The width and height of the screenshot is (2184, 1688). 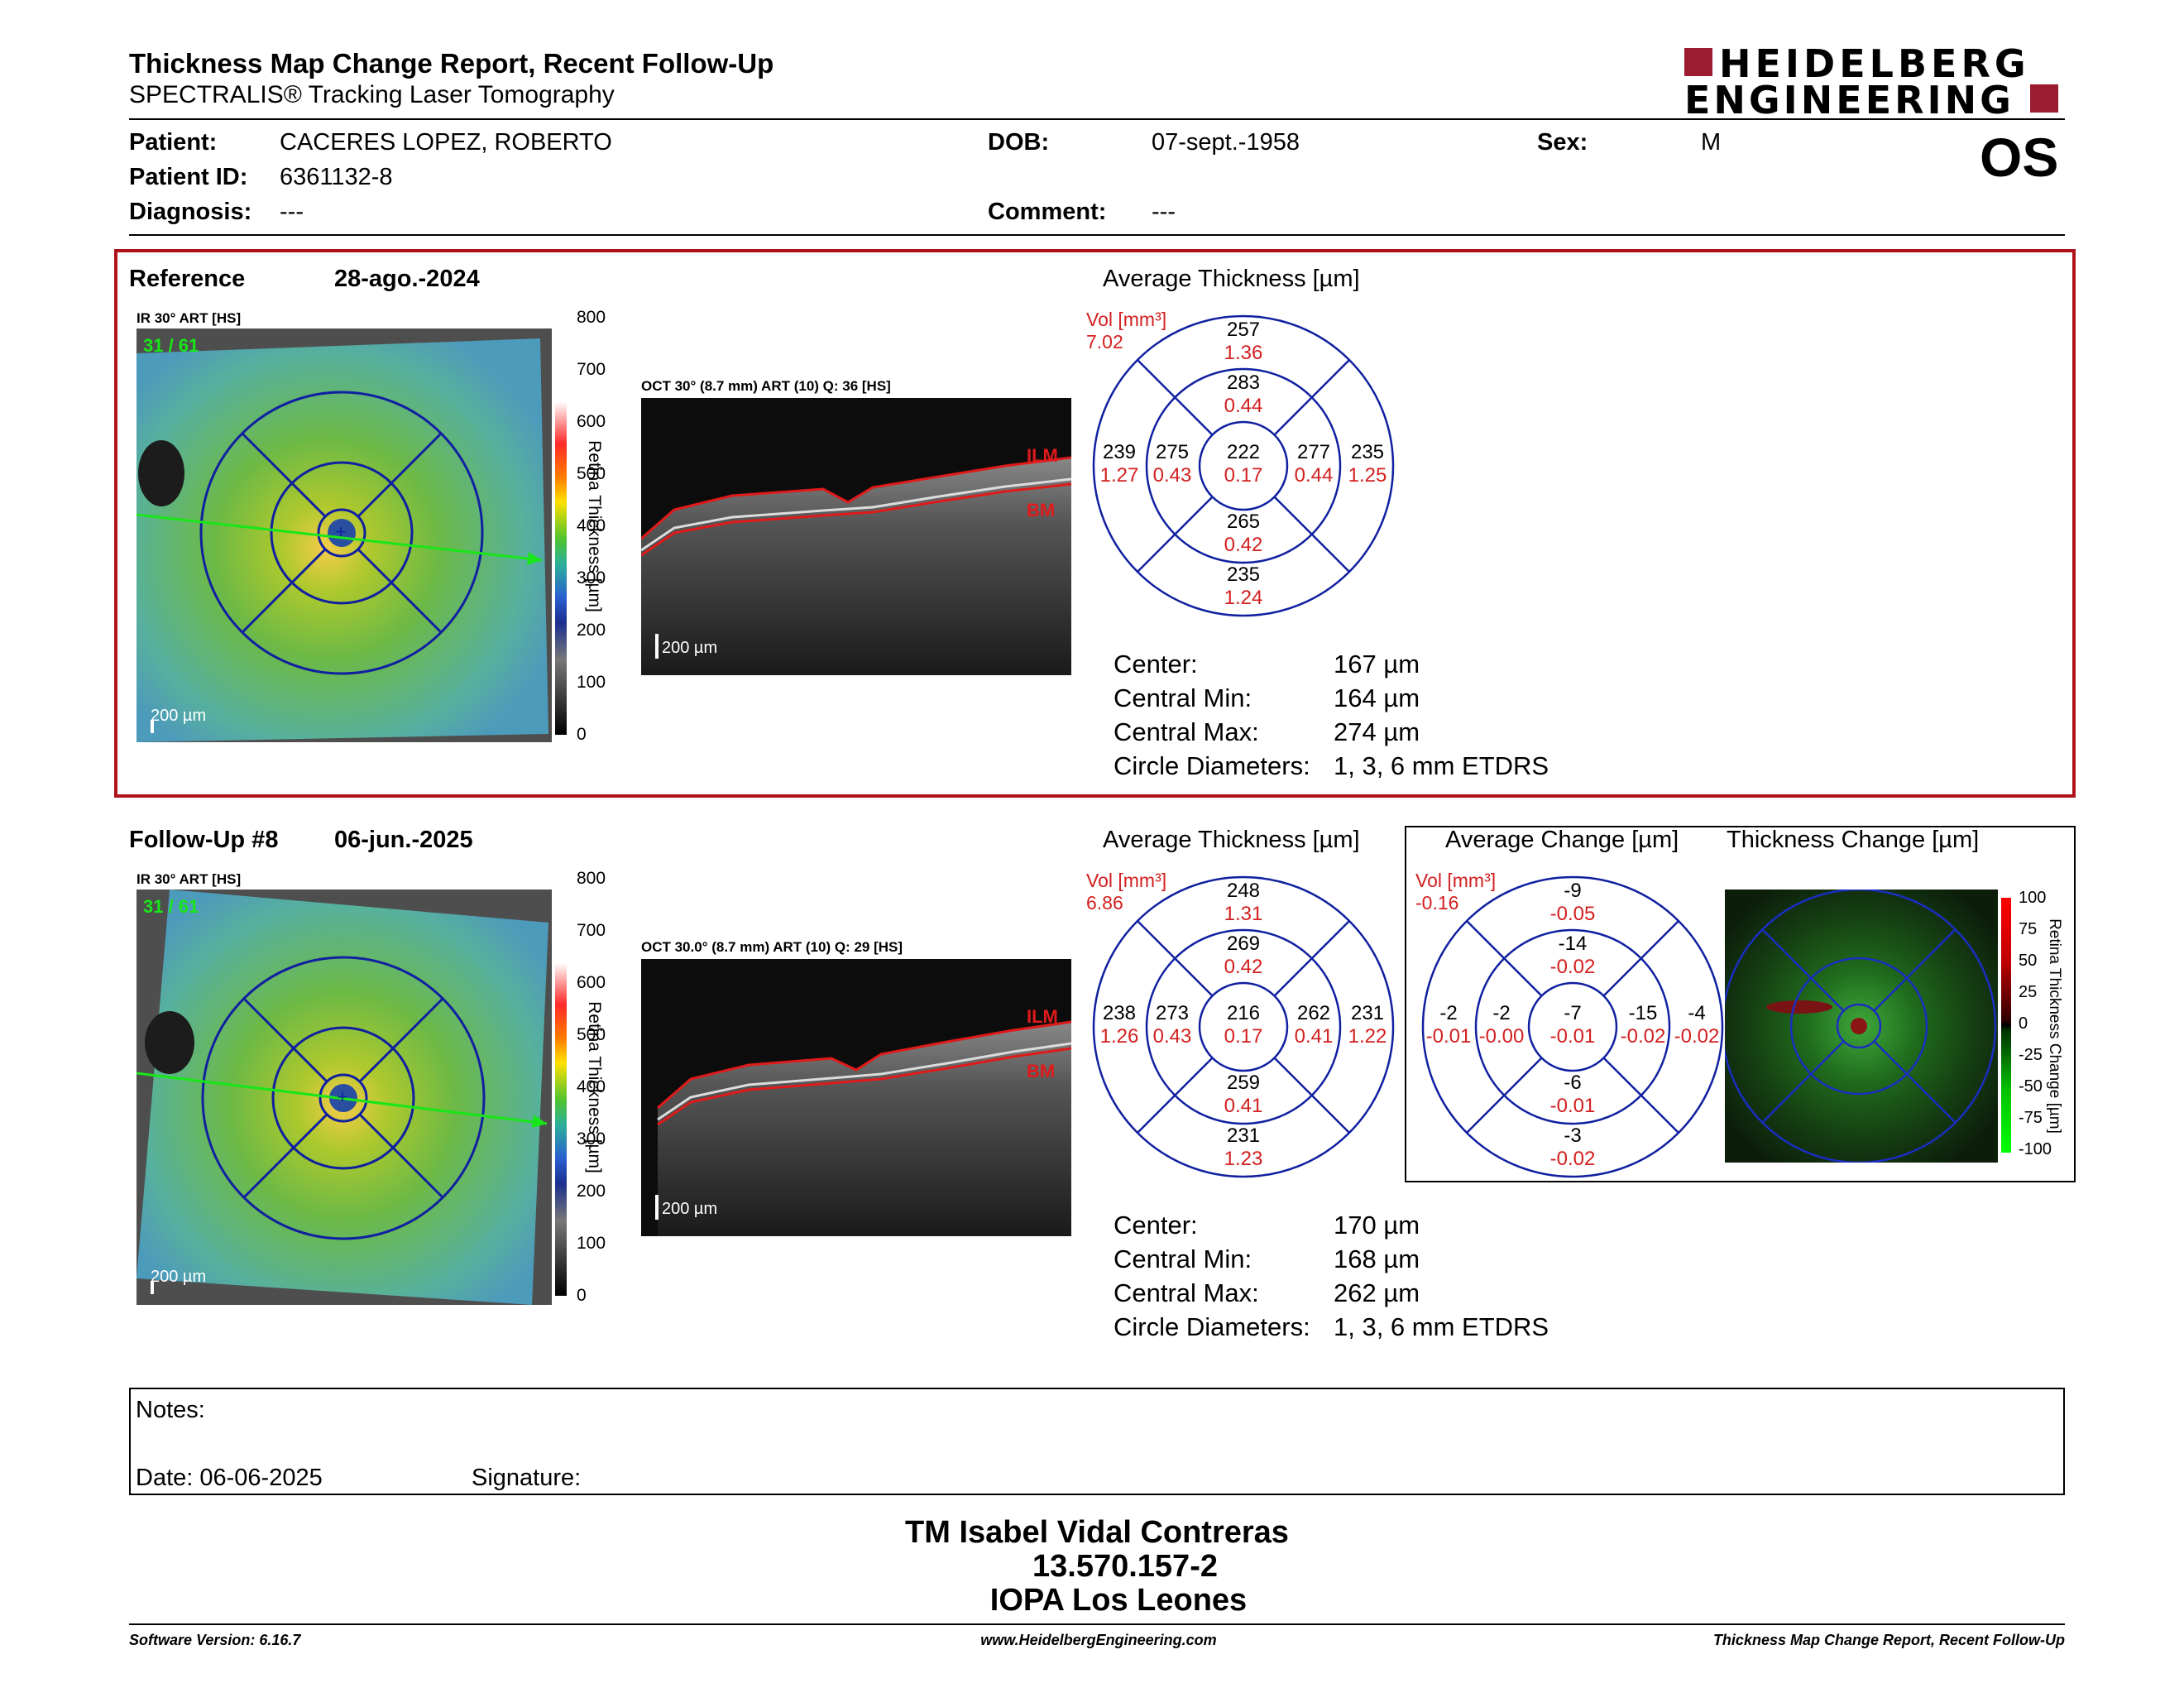 I want to click on fu-tick-800: 800, so click(x=591, y=878).